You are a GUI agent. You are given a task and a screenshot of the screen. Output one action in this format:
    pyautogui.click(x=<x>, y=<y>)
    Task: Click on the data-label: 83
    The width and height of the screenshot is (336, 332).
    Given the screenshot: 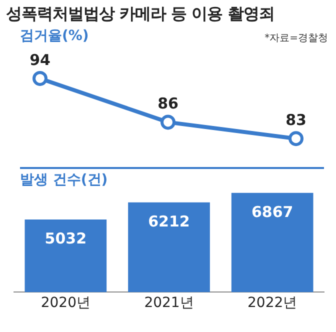 What is the action you would take?
    pyautogui.click(x=296, y=119)
    